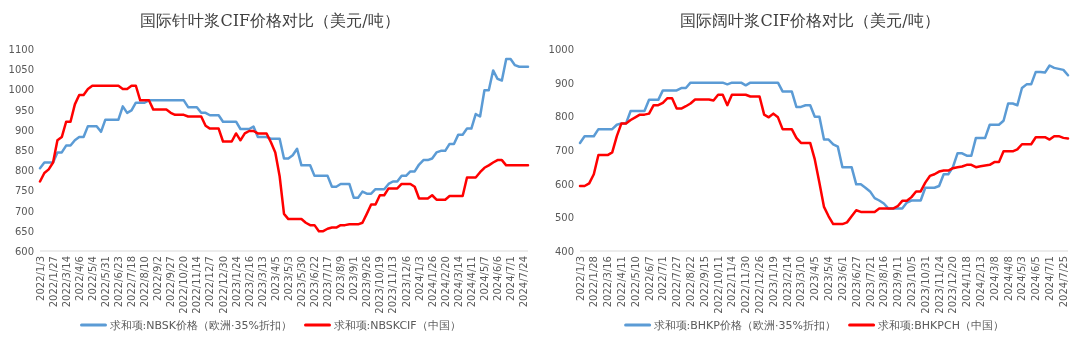 The width and height of the screenshot is (1080, 343). Describe the element at coordinates (341, 278) in the screenshot. I see `x-tick-label: 2023/8/9` at that location.